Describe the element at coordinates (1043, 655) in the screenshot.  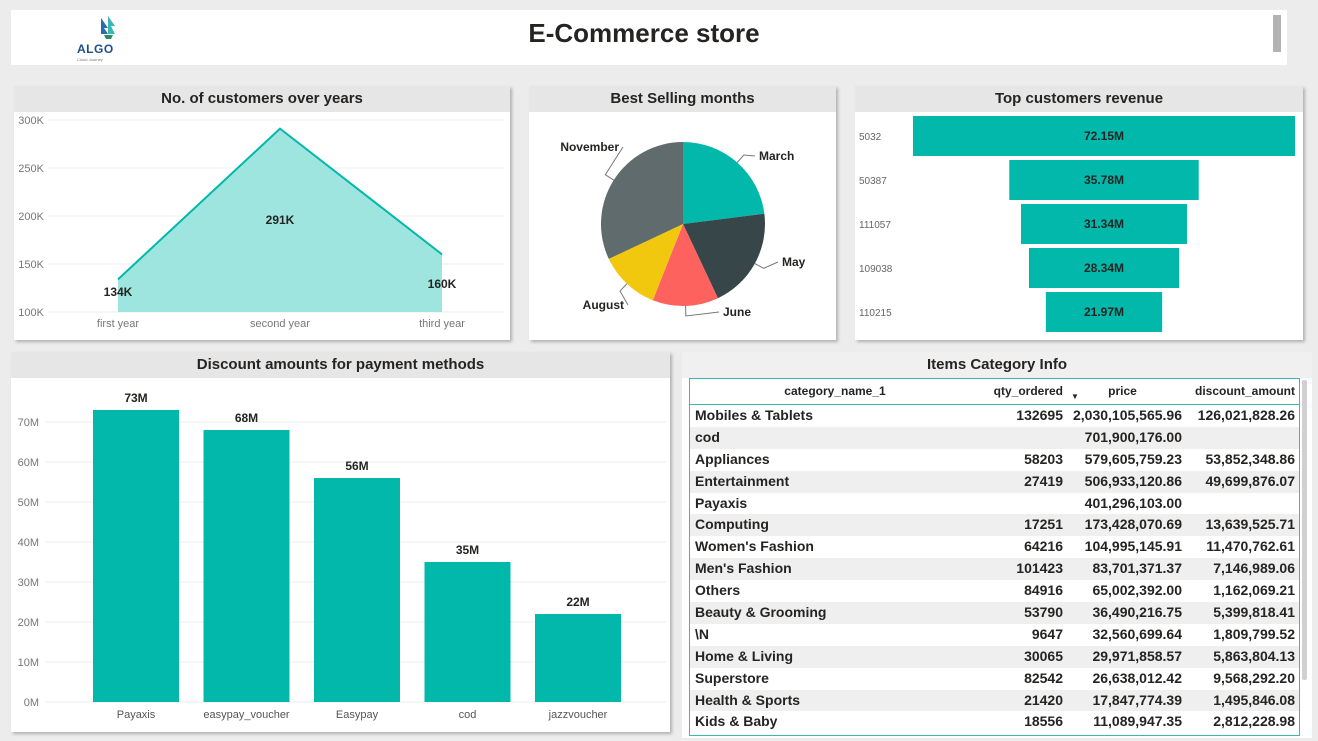
I see `cell-qty: 30065` at that location.